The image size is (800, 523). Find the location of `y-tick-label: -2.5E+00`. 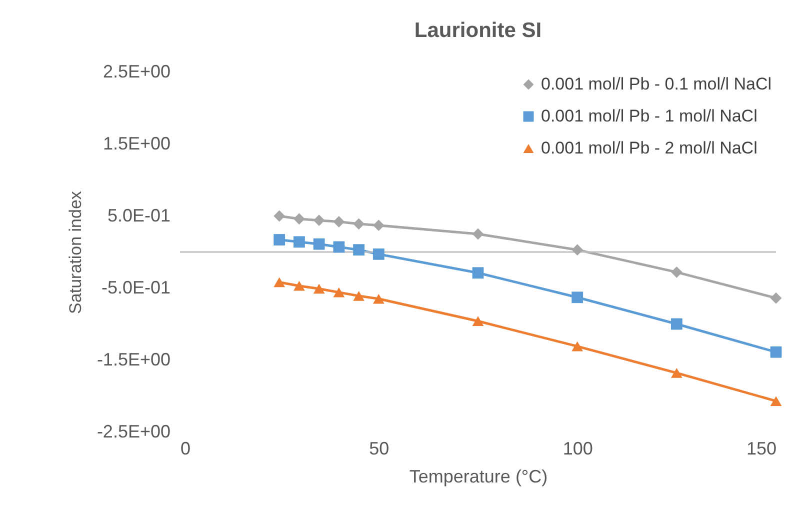

y-tick-label: -2.5E+00 is located at coordinates (133, 432).